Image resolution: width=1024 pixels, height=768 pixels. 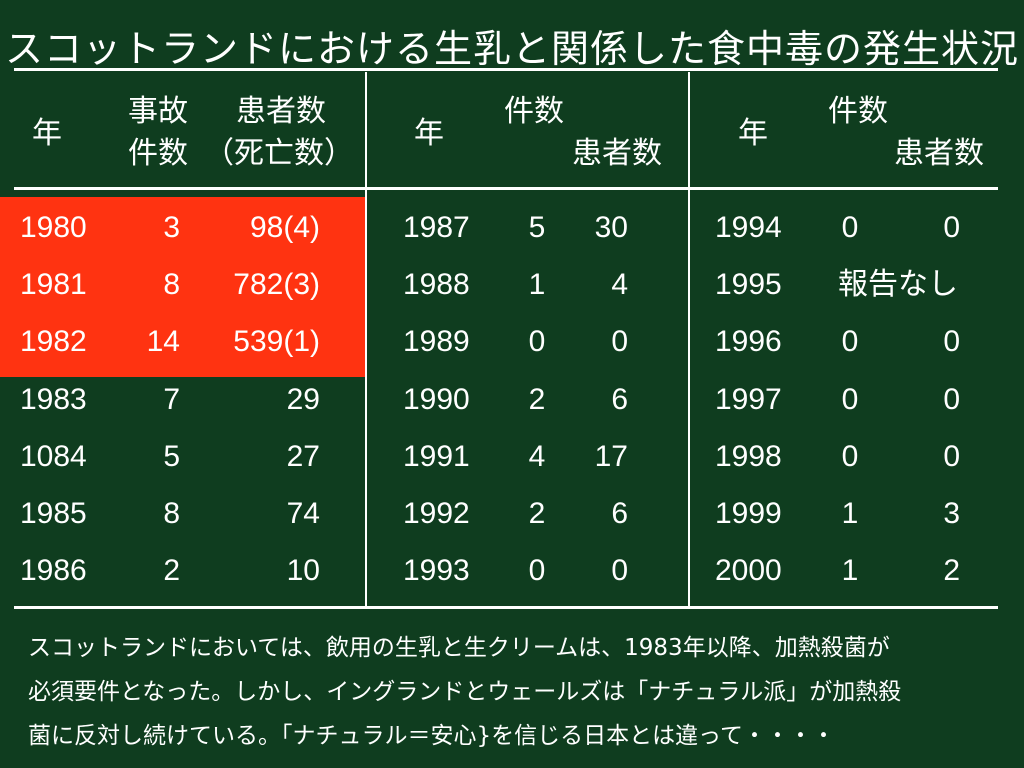 What do you see at coordinates (303, 570) in the screenshot?
I see `col1-patients: 10` at bounding box center [303, 570].